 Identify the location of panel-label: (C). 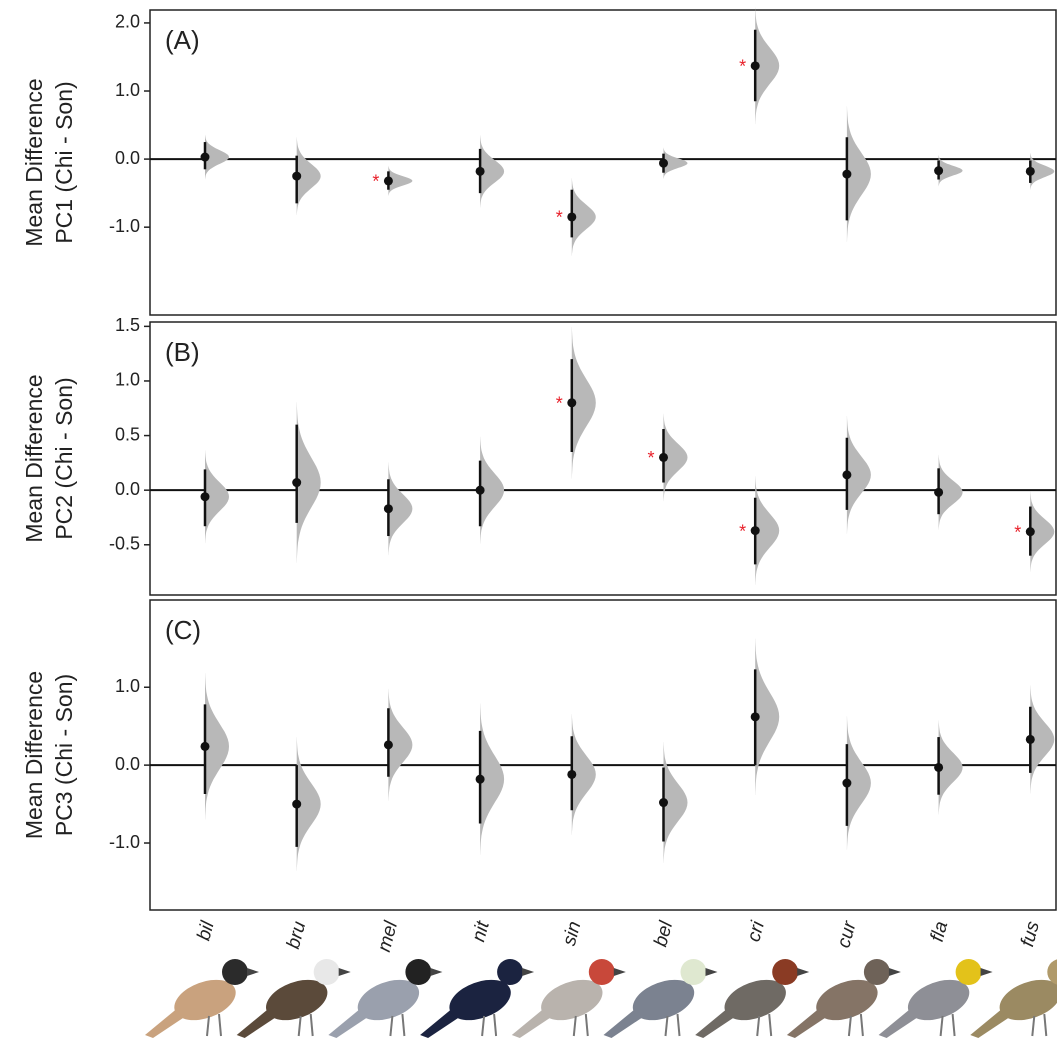
(183, 630).